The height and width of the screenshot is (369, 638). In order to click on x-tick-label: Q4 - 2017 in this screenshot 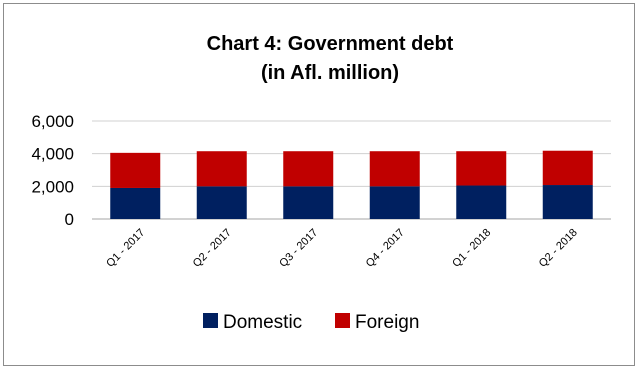, I will do `click(385, 248)`.